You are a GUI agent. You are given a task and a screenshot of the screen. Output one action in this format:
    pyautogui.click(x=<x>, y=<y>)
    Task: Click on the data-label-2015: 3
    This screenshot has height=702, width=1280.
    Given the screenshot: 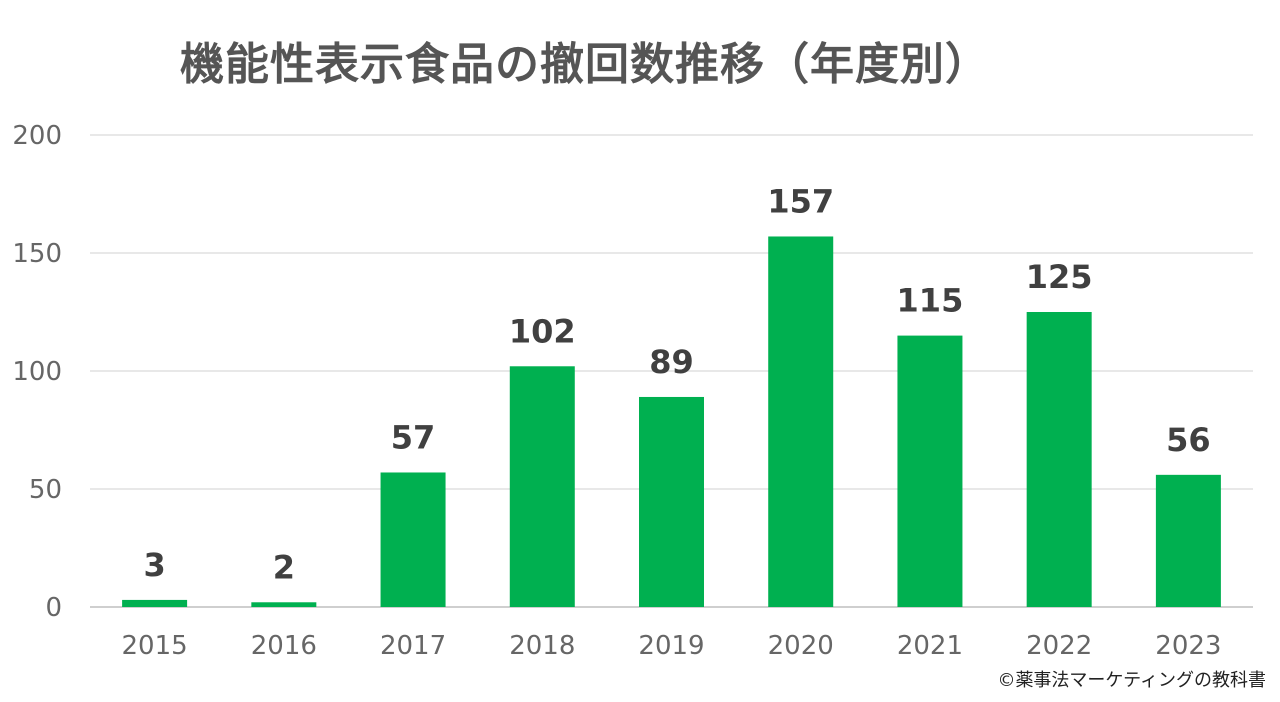 What is the action you would take?
    pyautogui.click(x=154, y=565)
    